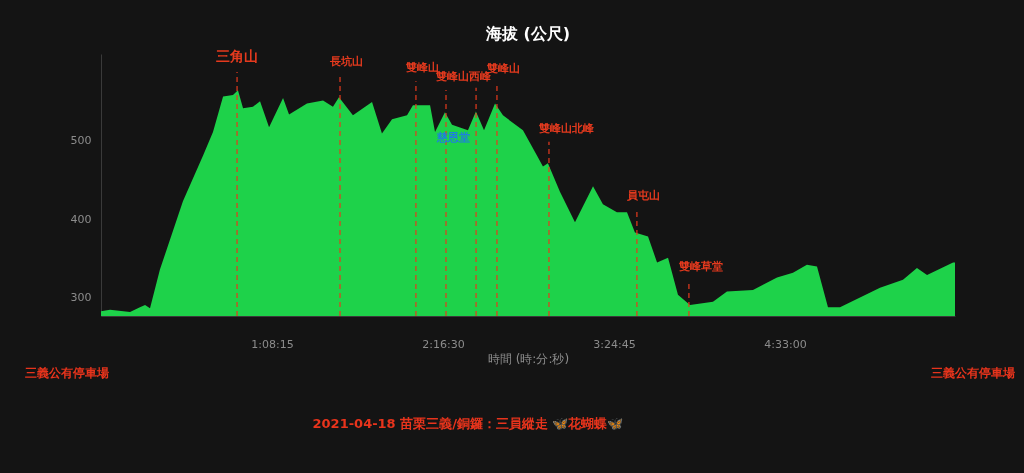 The height and width of the screenshot is (473, 1024). Describe the element at coordinates (614, 344) in the screenshot. I see `x-tick-label: 3:24:45` at that location.